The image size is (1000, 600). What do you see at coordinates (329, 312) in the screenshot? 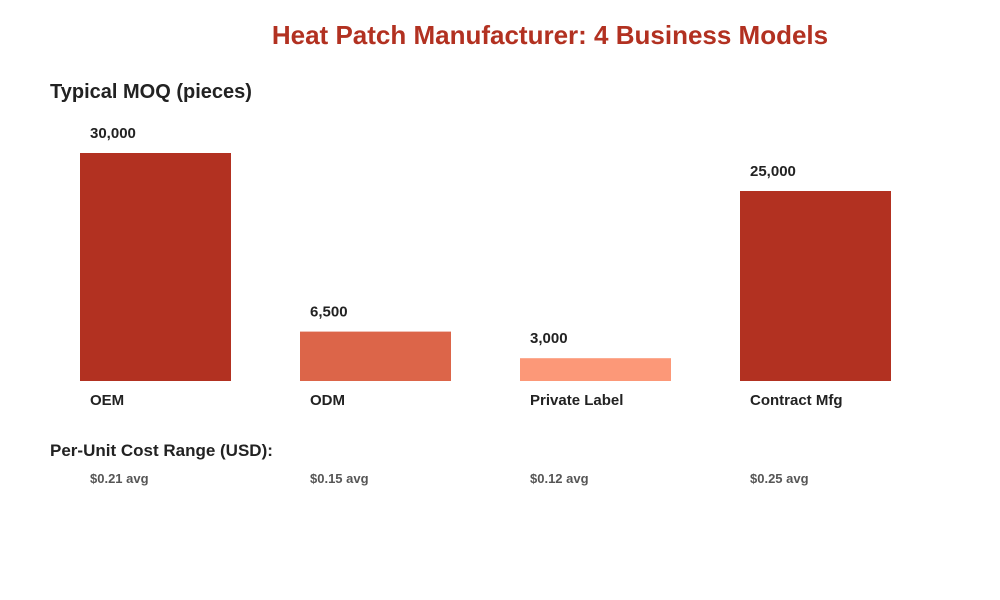
I see `value-label-odm: 6,500` at bounding box center [329, 312].